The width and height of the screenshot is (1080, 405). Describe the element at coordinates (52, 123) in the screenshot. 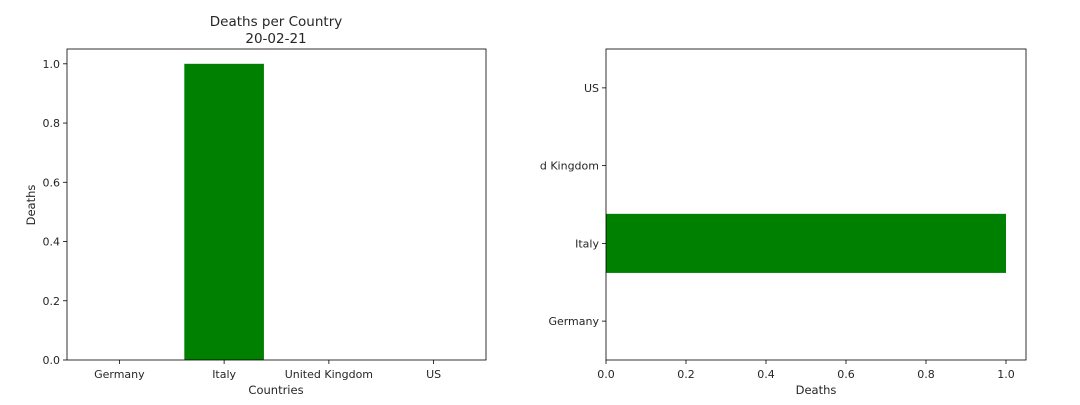

I see `y-tick-label: 0.8` at that location.